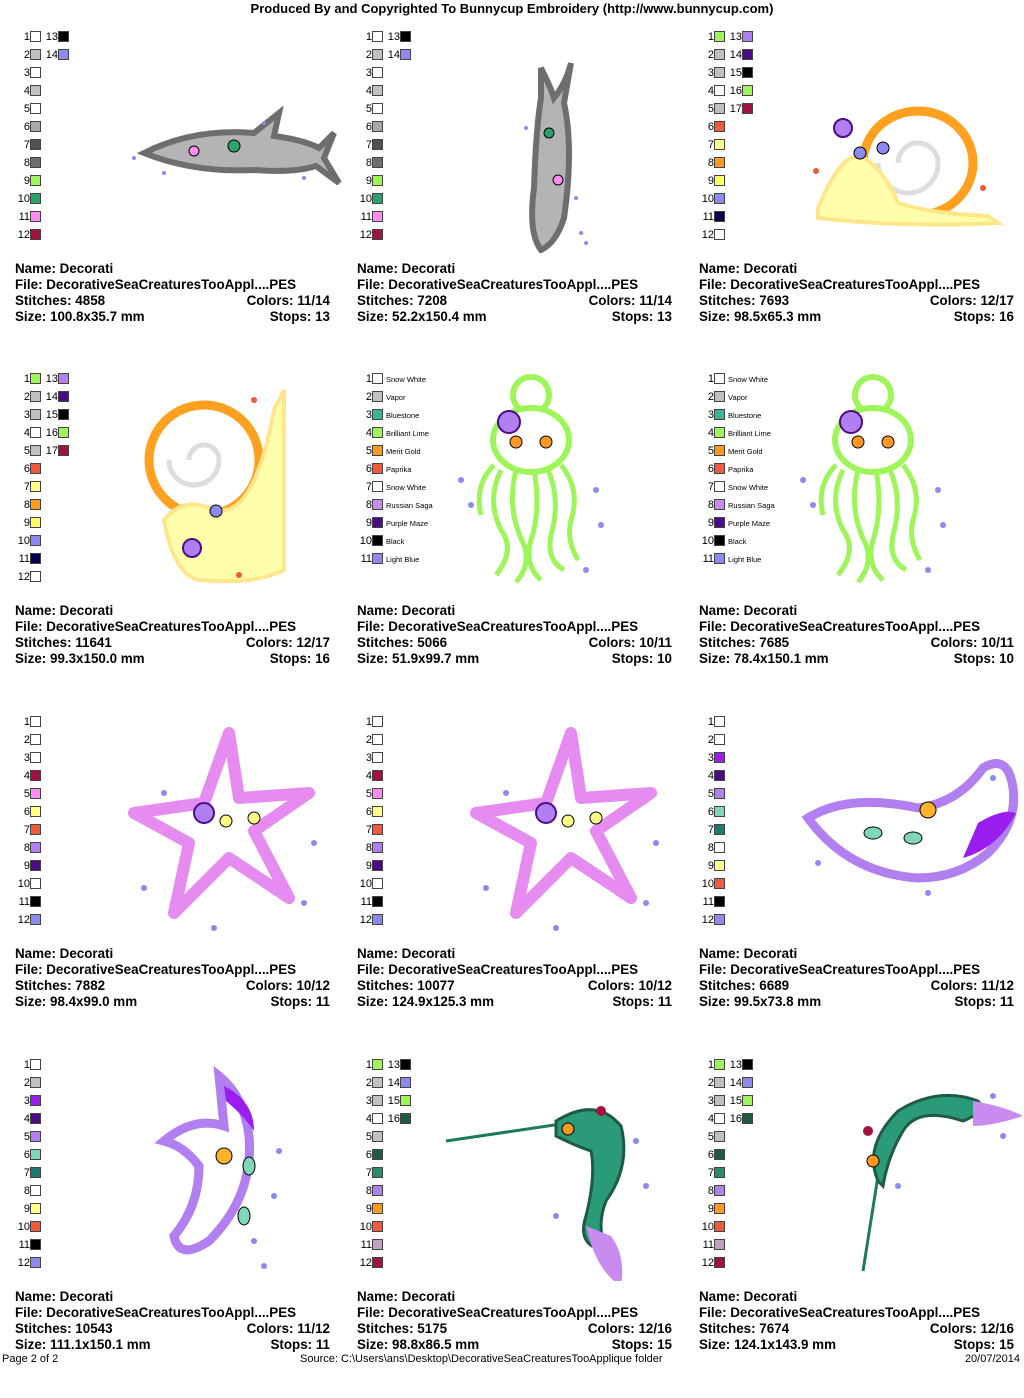 Image resolution: width=1024 pixels, height=1398 pixels. Describe the element at coordinates (710, 433) in the screenshot. I see `thread-number: 4` at that location.